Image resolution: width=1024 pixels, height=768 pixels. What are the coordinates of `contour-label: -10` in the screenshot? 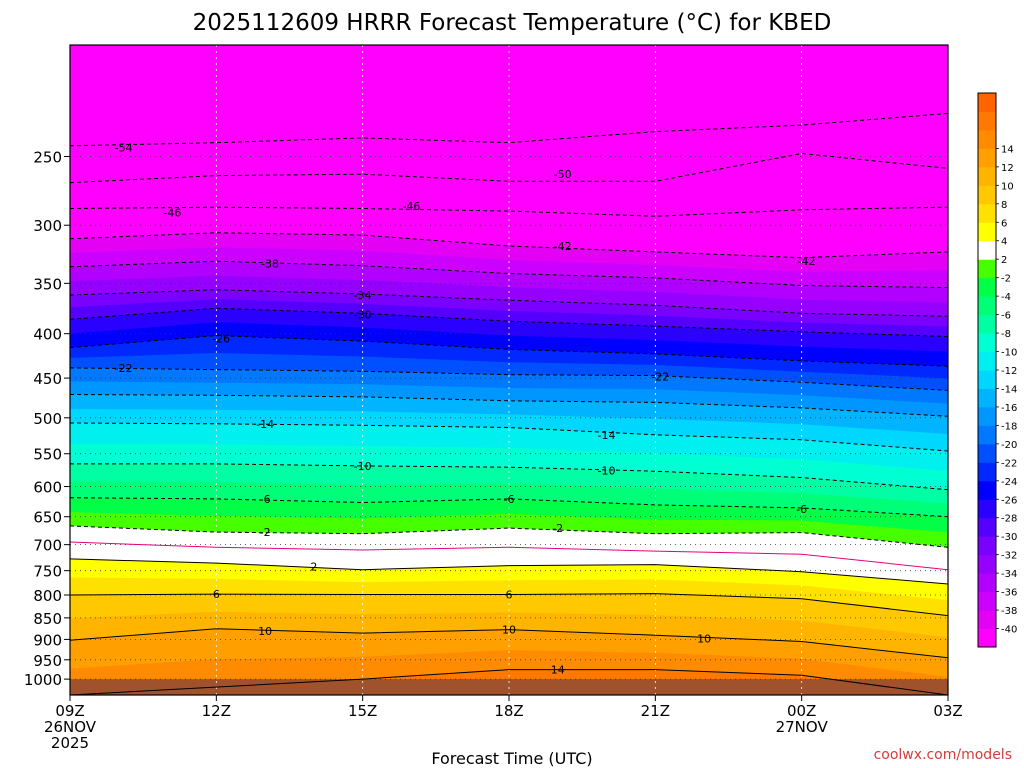 It's located at (363, 466).